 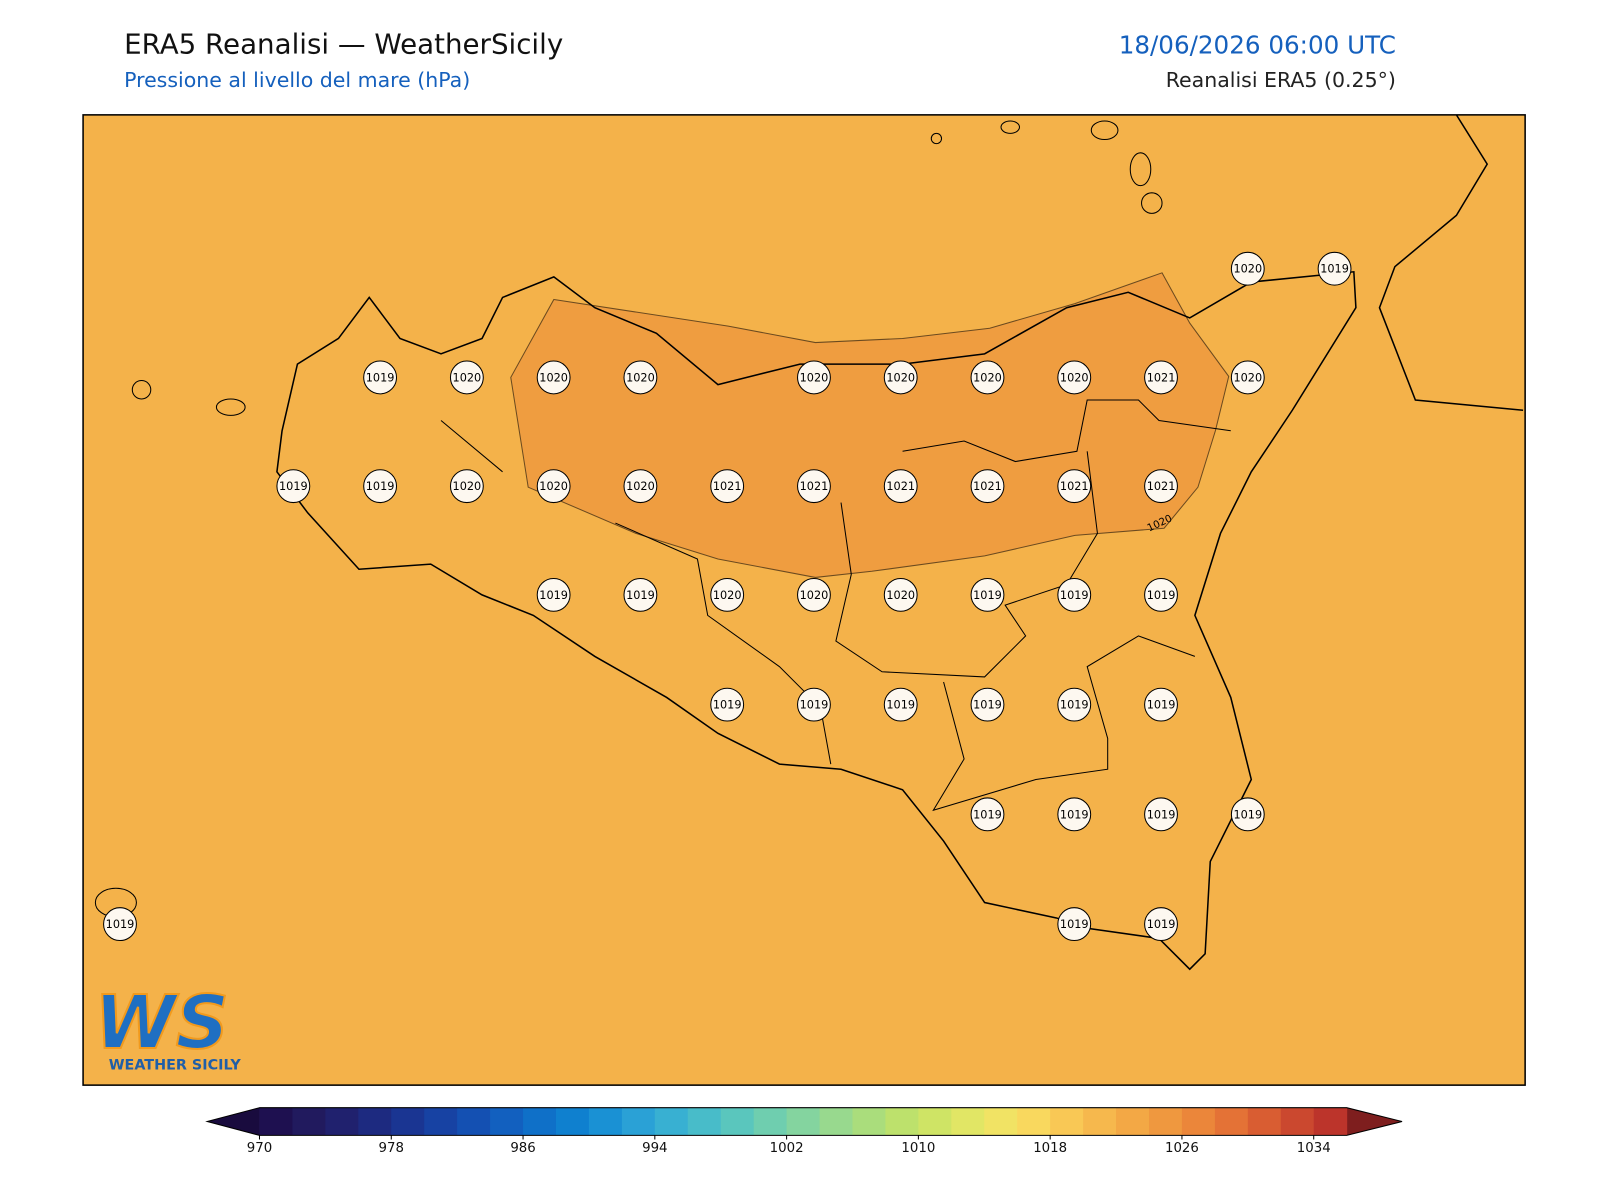 I want to click on colorbar-tick-label: 1010, so click(x=918, y=1148).